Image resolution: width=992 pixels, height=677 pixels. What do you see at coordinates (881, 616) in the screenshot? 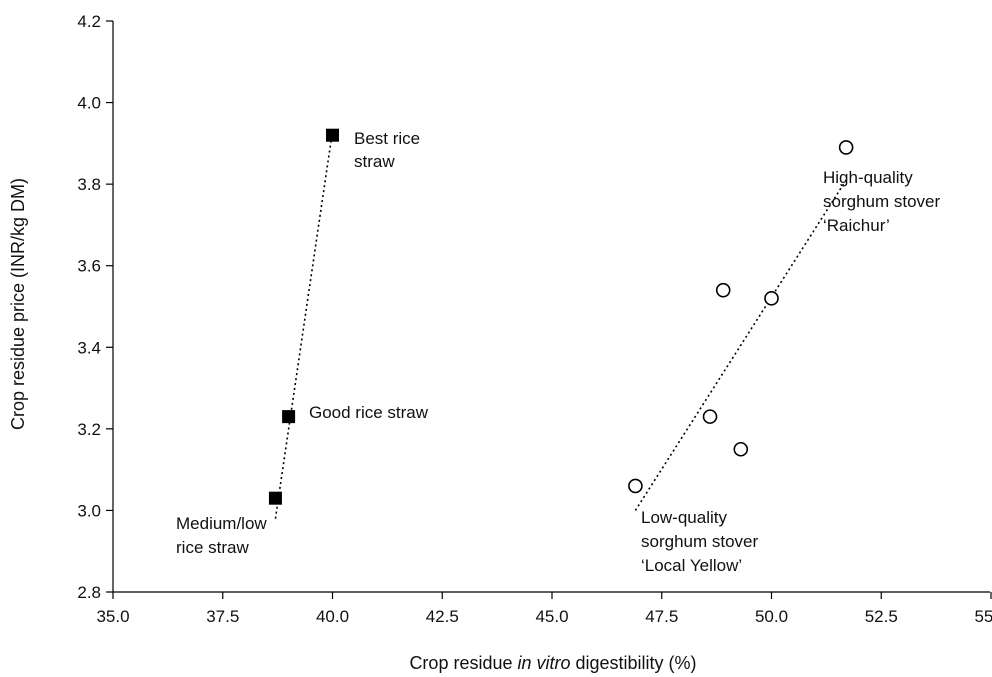
I see `x-tick-label: 52.5` at bounding box center [881, 616].